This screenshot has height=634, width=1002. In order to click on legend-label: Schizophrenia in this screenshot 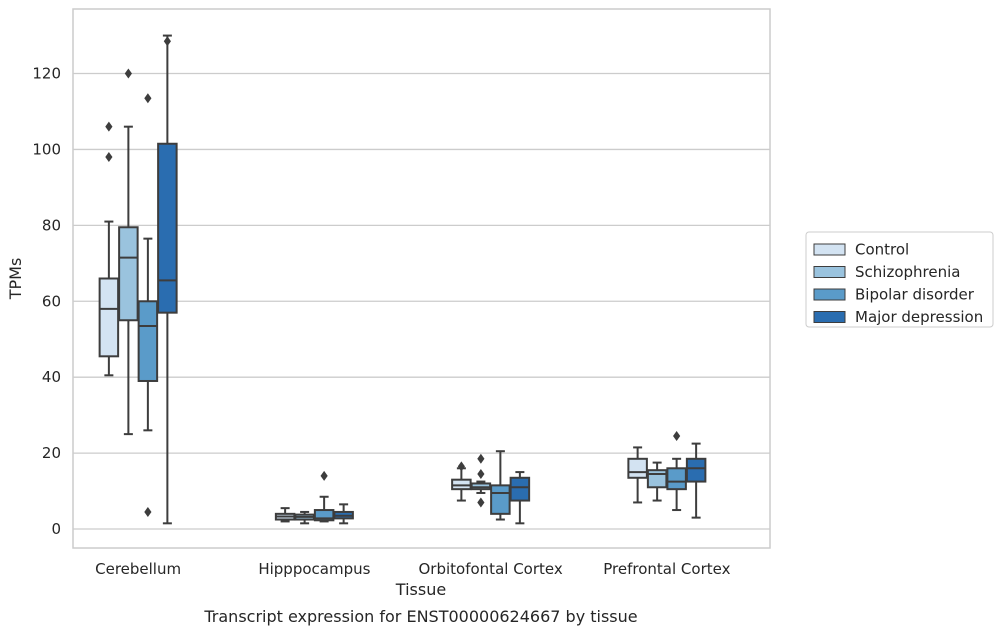, I will do `click(907, 272)`.